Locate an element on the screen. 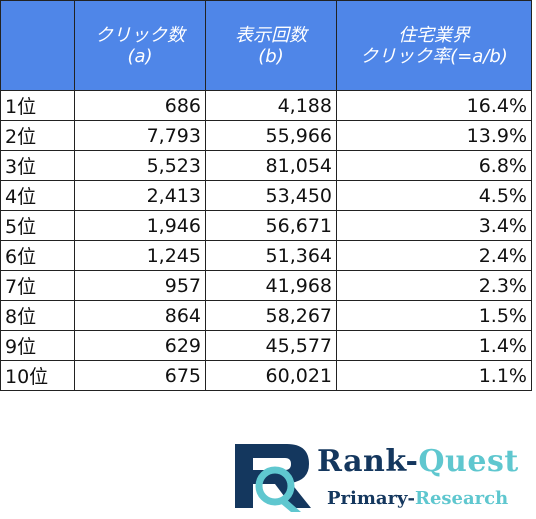 The image size is (536, 519). ctr-cell: 16.4% is located at coordinates (434, 105).